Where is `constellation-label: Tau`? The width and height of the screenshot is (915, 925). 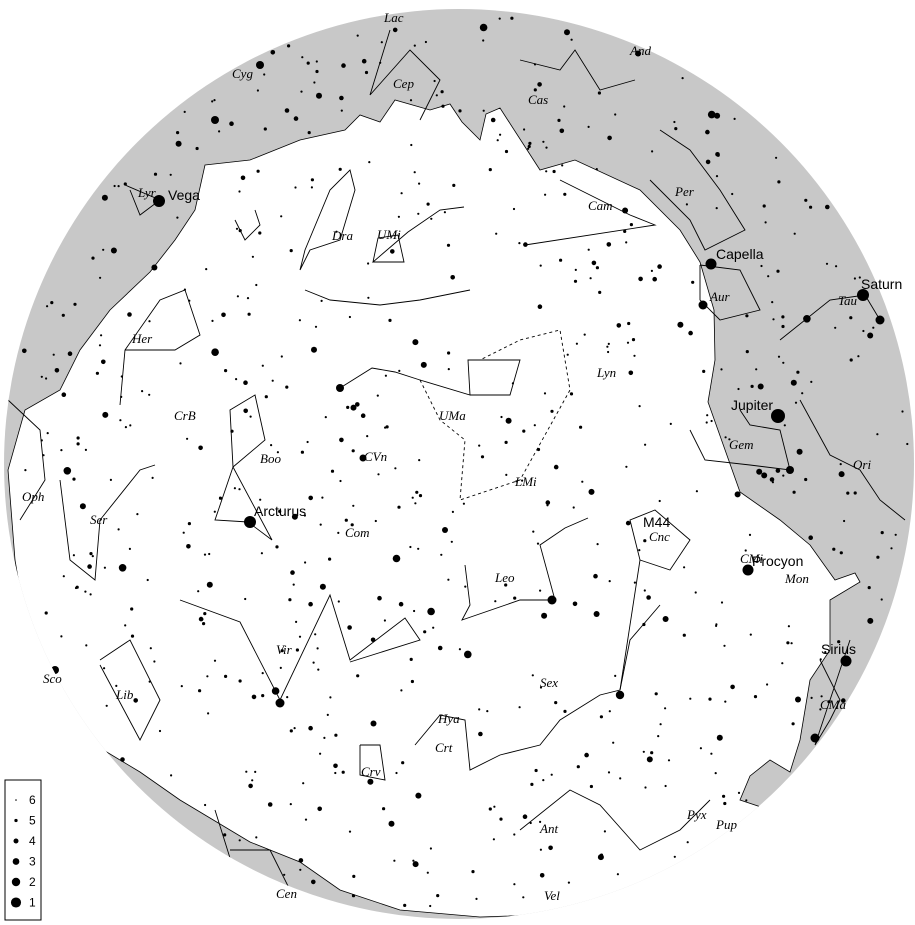 constellation-label: Tau is located at coordinates (848, 300).